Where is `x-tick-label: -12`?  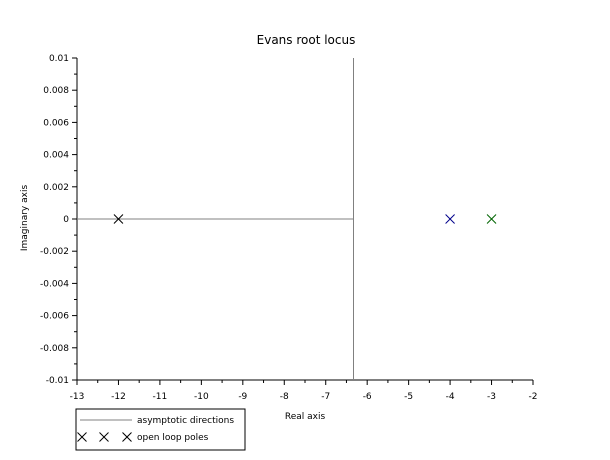
x-tick-label: -12 is located at coordinates (118, 397).